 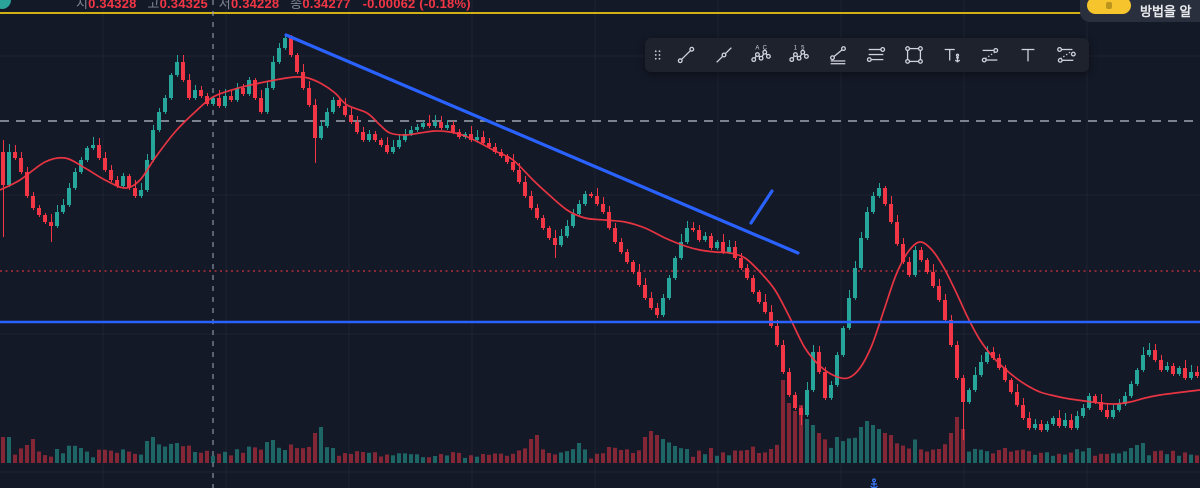 I want to click on trend-based-fib-icon, so click(x=990, y=55).